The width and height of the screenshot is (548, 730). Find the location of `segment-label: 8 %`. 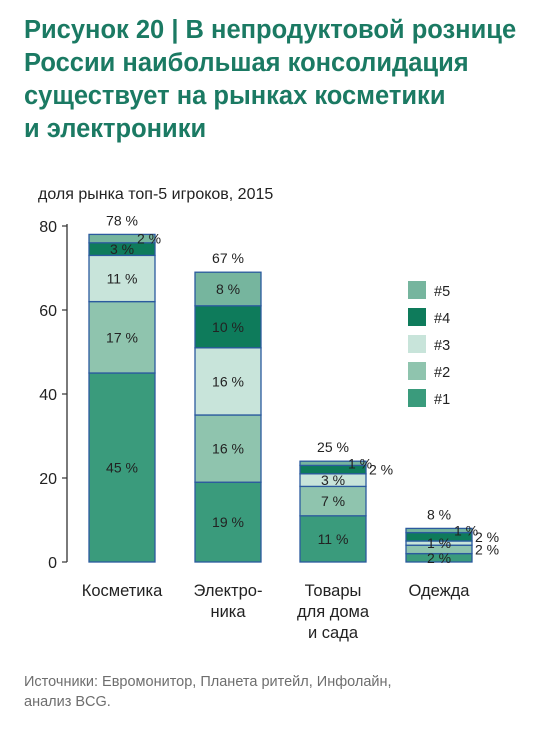

segment-label: 8 % is located at coordinates (228, 289).